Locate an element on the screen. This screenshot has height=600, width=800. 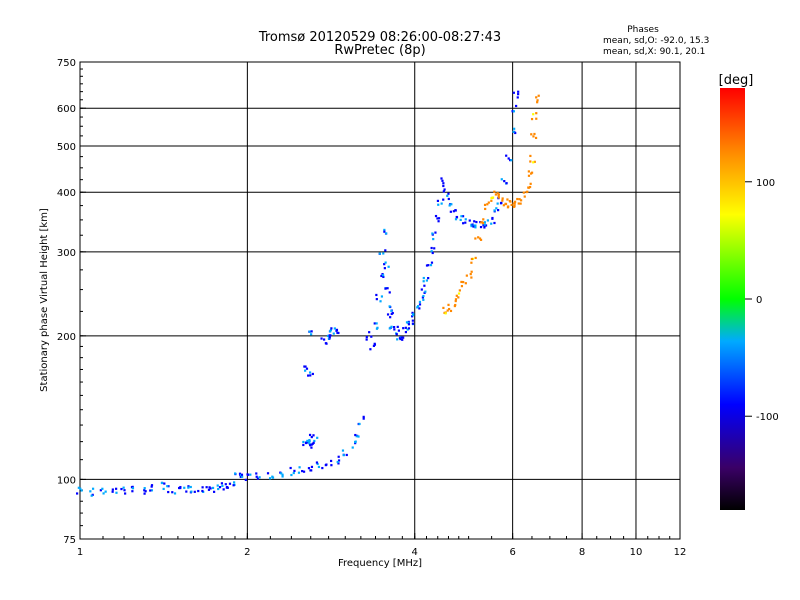
y-axis: 75 100 200 300 400 500 600 750 is located at coordinates (71, 302).